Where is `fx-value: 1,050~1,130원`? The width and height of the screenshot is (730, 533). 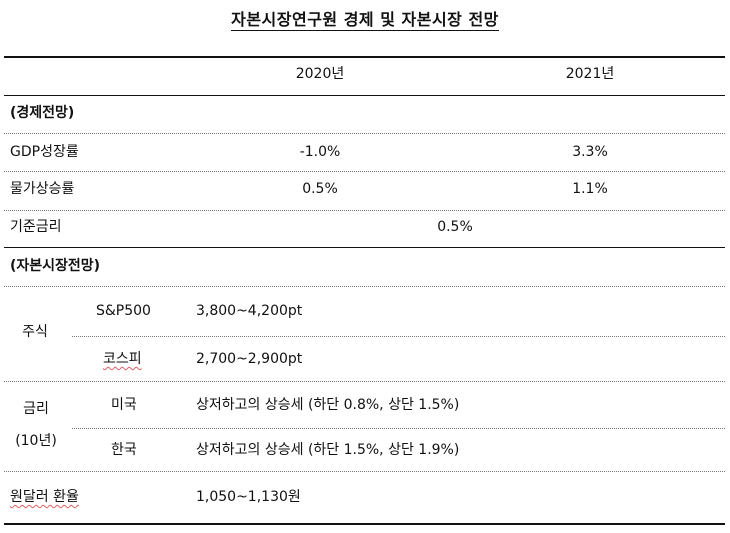 fx-value: 1,050~1,130원 is located at coordinates (248, 497).